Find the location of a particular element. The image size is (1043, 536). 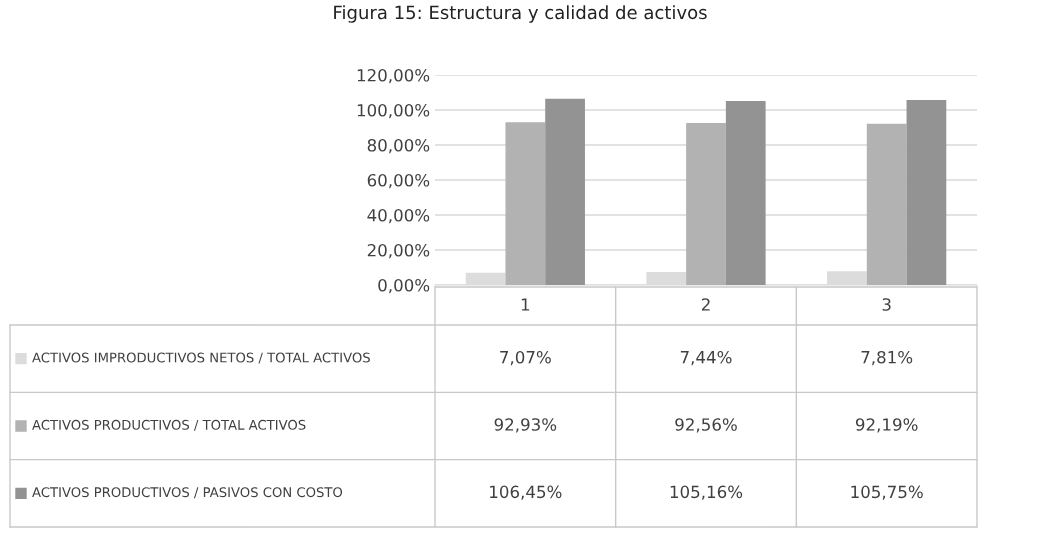

legend-label: ACTIVOS PRODUCTIVOS / PASIVOS CON COSTO is located at coordinates (187, 493).